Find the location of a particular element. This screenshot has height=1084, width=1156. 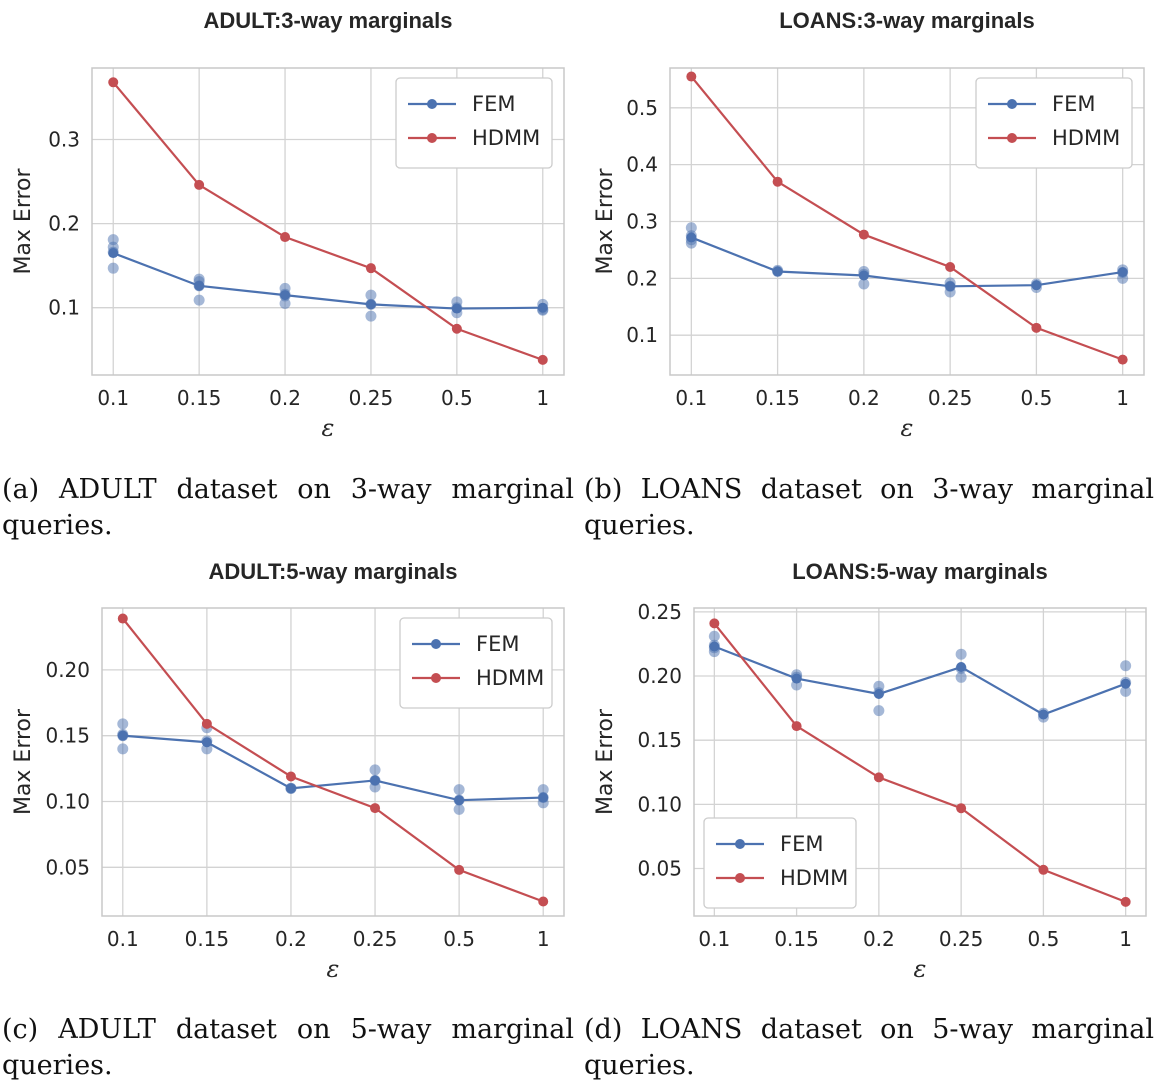

y-tick-label: 0.15 is located at coordinates (67, 736).